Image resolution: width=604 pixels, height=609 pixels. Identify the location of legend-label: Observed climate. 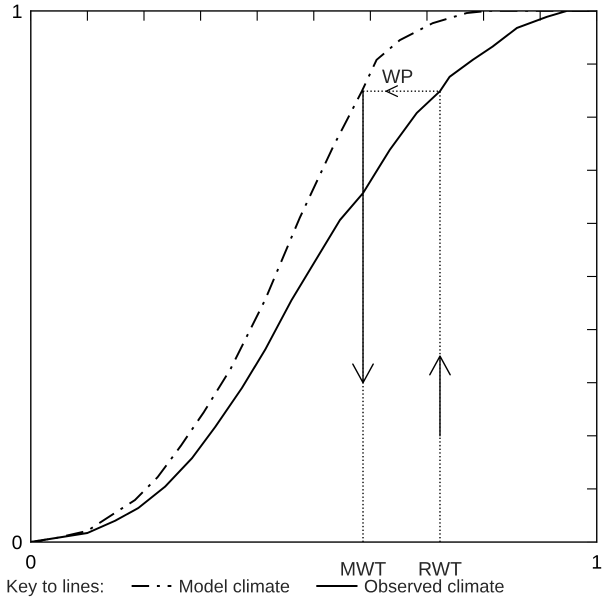
(434, 586).